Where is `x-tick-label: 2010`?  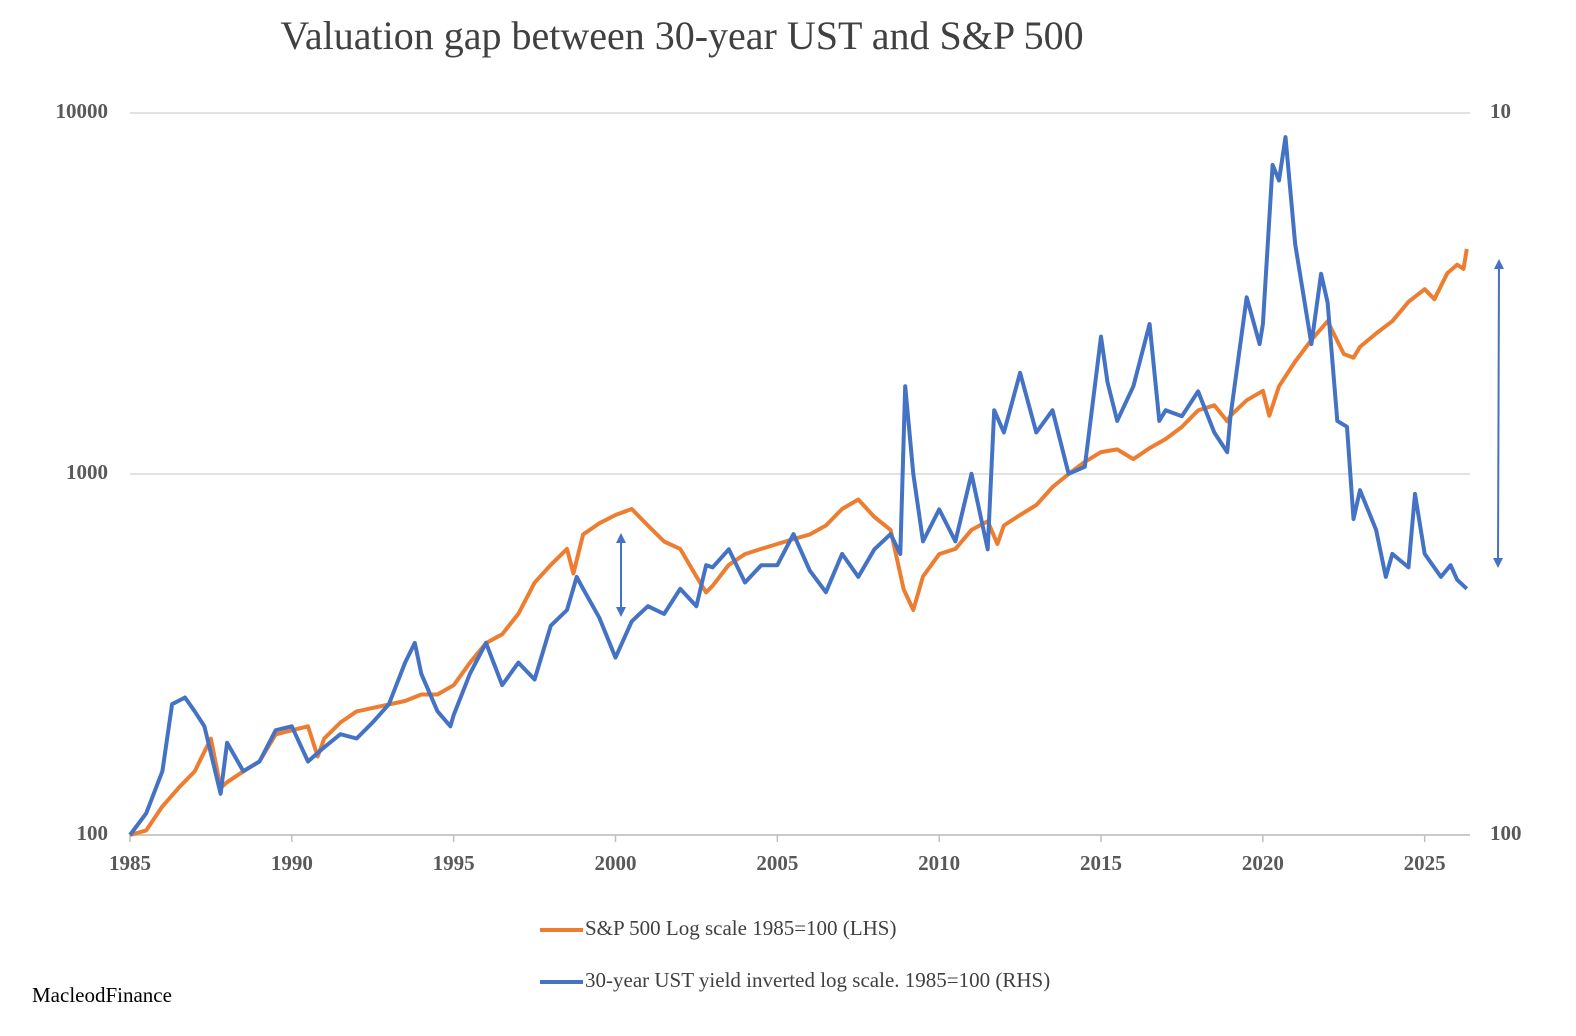 x-tick-label: 2010 is located at coordinates (939, 863).